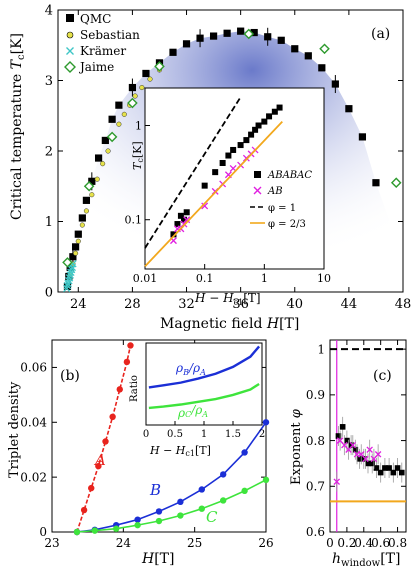 This screenshot has height=568, width=415. Describe the element at coordinates (193, 172) in the screenshot. I see `inset-a-1-line` at that location.